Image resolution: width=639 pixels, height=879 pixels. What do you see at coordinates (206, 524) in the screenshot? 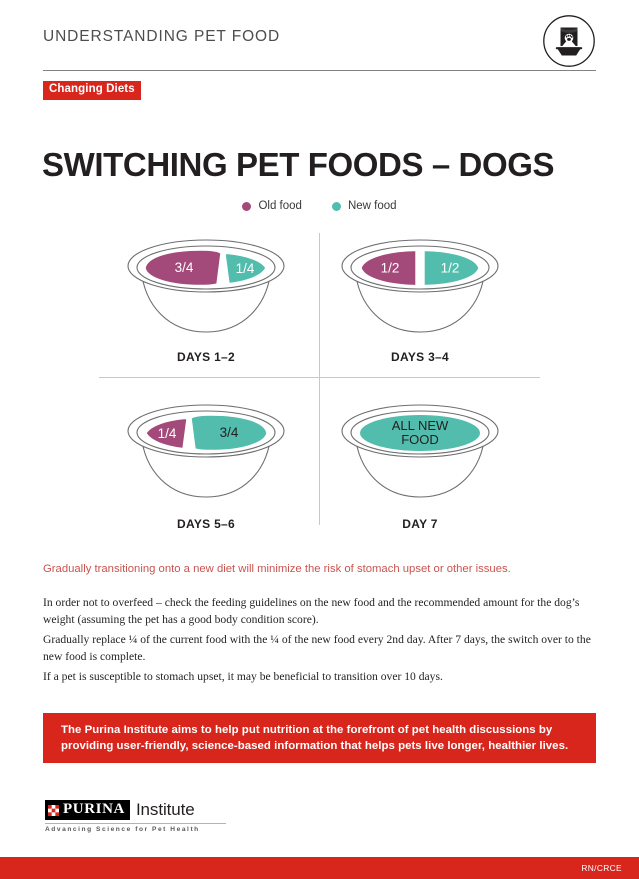
I see `bowl-label-days-5-6: DAYS 5–6` at bounding box center [206, 524].